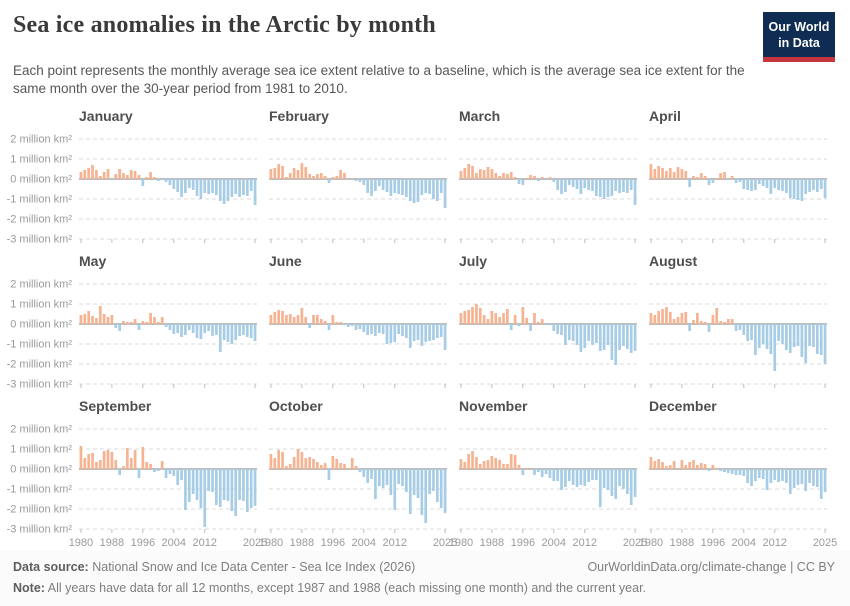 This screenshot has width=850, height=606. What do you see at coordinates (174, 329) in the screenshot?
I see `bar-2004` at bounding box center [174, 329].